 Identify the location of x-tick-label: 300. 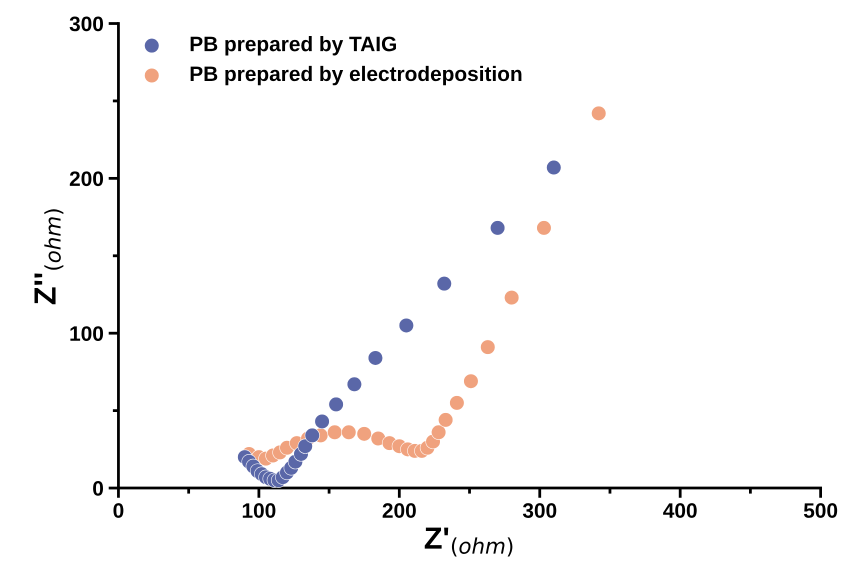
(539, 510).